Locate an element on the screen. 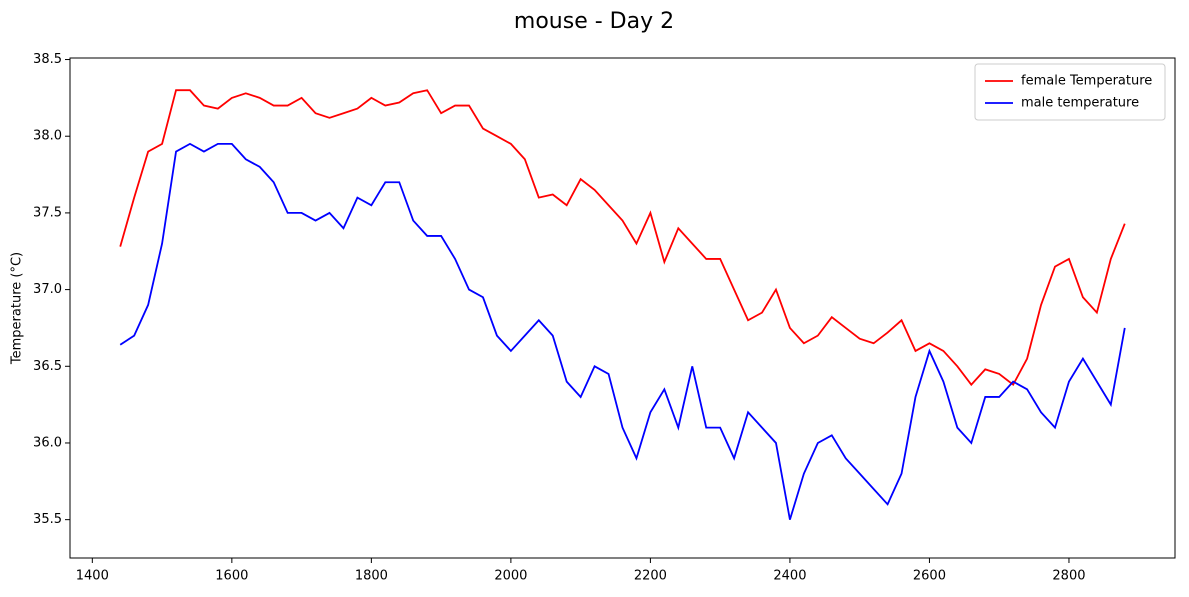  x-tick-label: 1600 is located at coordinates (231, 576).